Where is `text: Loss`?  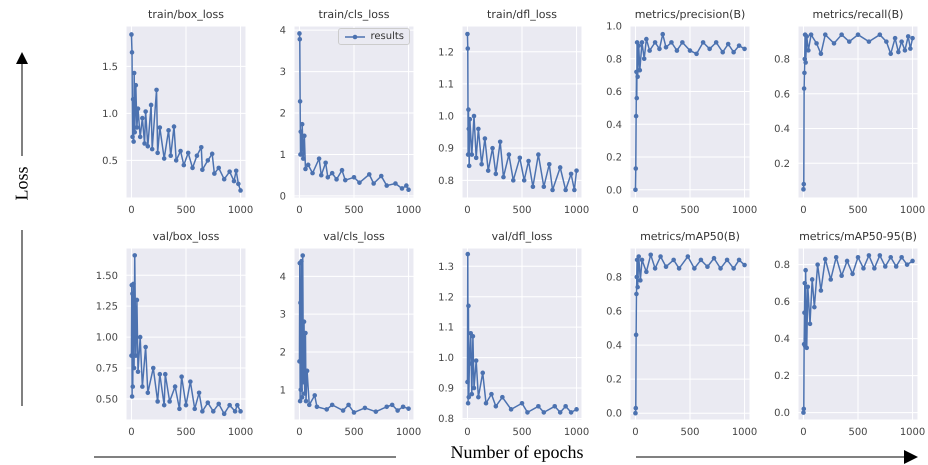 text: Loss is located at coordinates (22, 183).